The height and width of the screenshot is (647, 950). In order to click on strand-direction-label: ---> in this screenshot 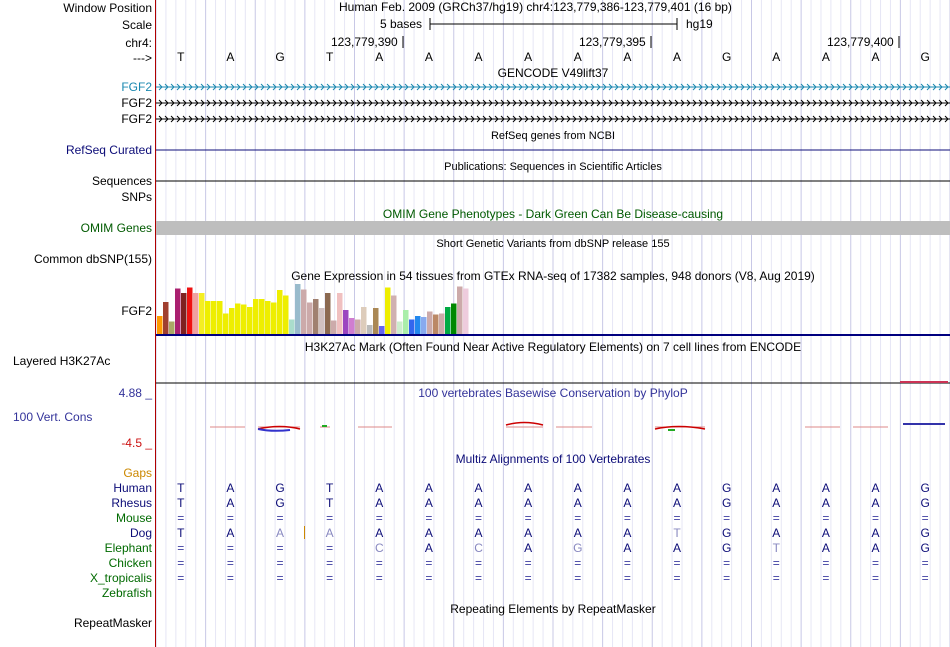, I will do `click(142, 58)`.